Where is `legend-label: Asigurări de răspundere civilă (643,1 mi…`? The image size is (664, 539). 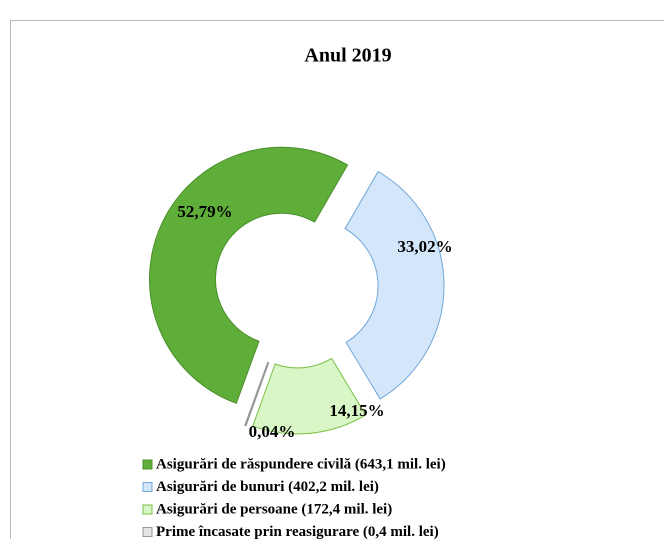 legend-label: Asigurări de răspundere civilă (643,1 mi… is located at coordinates (301, 464).